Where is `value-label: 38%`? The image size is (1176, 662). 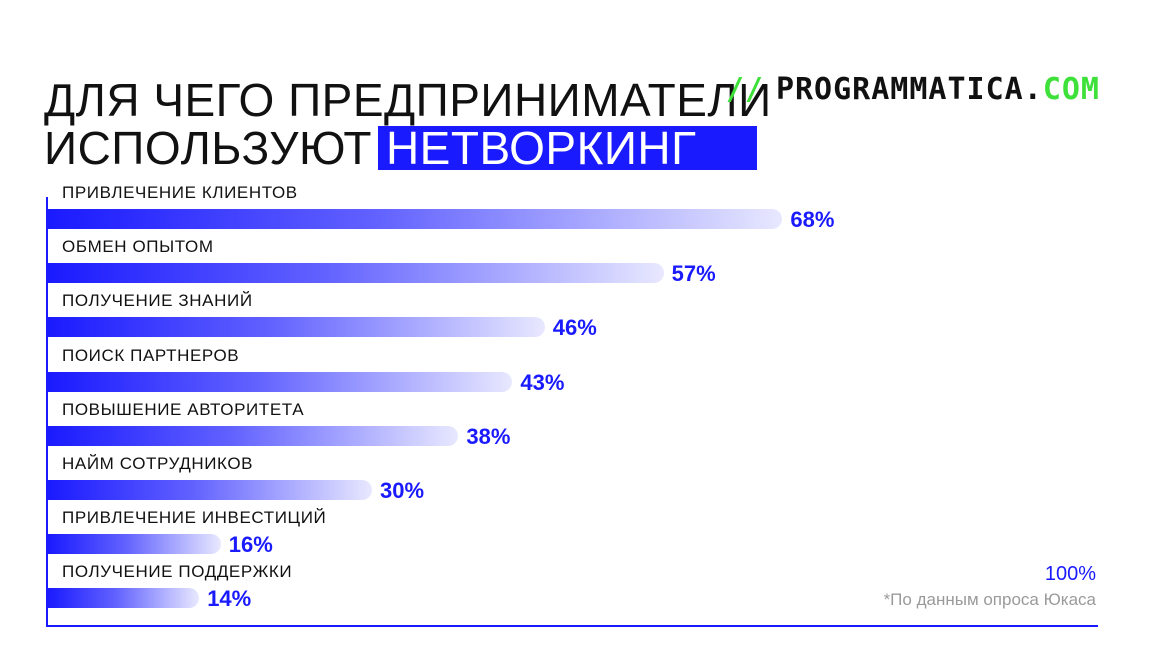 value-label: 38% is located at coordinates (488, 436).